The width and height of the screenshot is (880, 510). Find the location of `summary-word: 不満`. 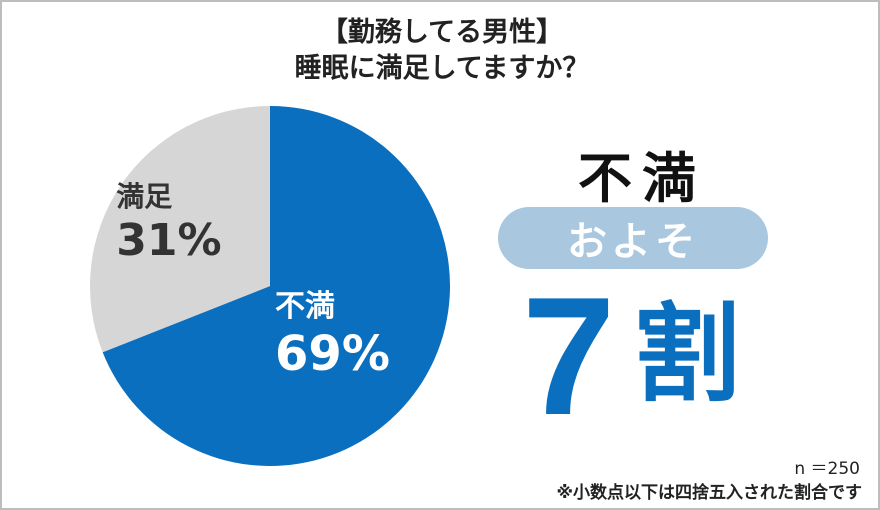

summary-word: 不満 is located at coordinates (642, 178).